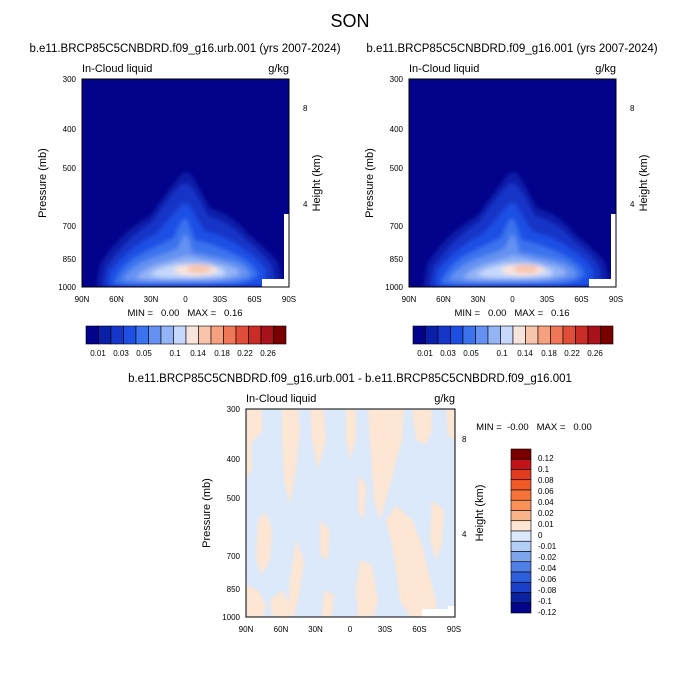 The width and height of the screenshot is (700, 700). What do you see at coordinates (540, 535) in the screenshot?
I see `colorbar-label: 0` at bounding box center [540, 535].